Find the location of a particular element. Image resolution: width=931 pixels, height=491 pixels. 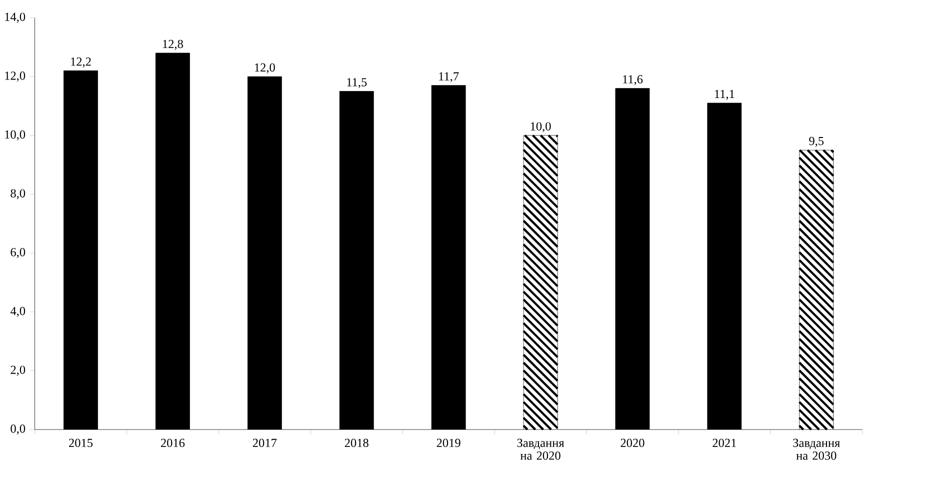

x-tick-label: 2018 is located at coordinates (356, 443).